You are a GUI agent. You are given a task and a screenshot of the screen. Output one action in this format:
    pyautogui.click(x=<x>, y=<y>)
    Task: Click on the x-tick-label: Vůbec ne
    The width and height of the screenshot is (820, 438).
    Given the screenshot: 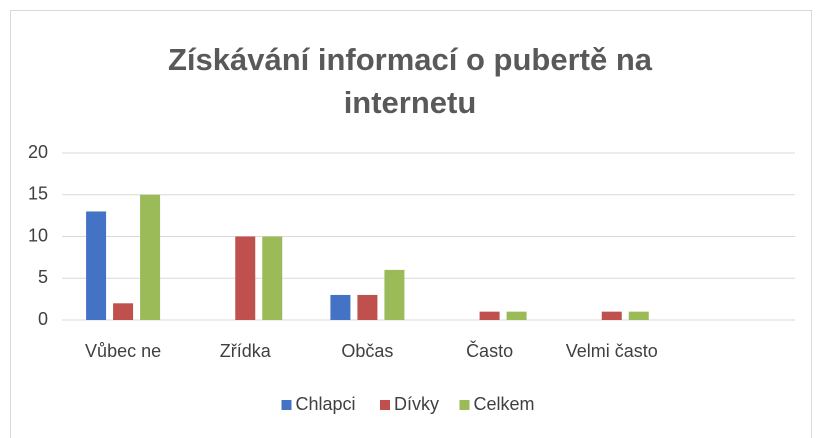 What is the action you would take?
    pyautogui.click(x=123, y=351)
    